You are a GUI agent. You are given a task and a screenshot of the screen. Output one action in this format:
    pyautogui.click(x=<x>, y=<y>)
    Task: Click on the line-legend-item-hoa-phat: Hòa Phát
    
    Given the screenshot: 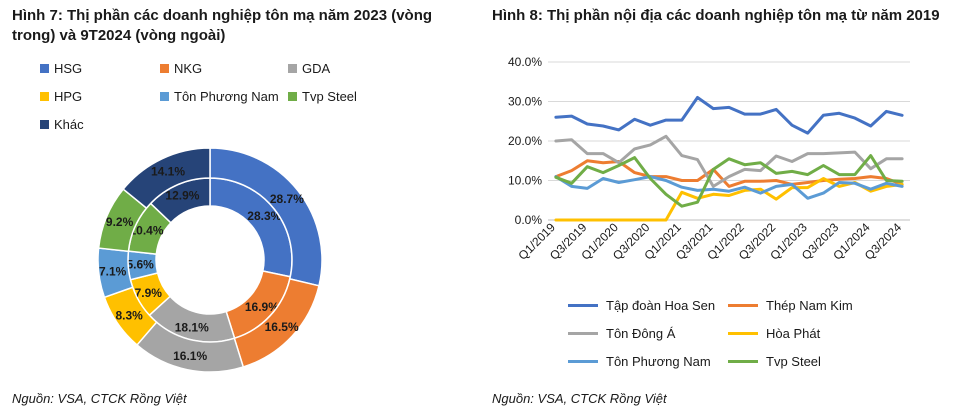 What is the action you would take?
    pyautogui.click(x=774, y=333)
    